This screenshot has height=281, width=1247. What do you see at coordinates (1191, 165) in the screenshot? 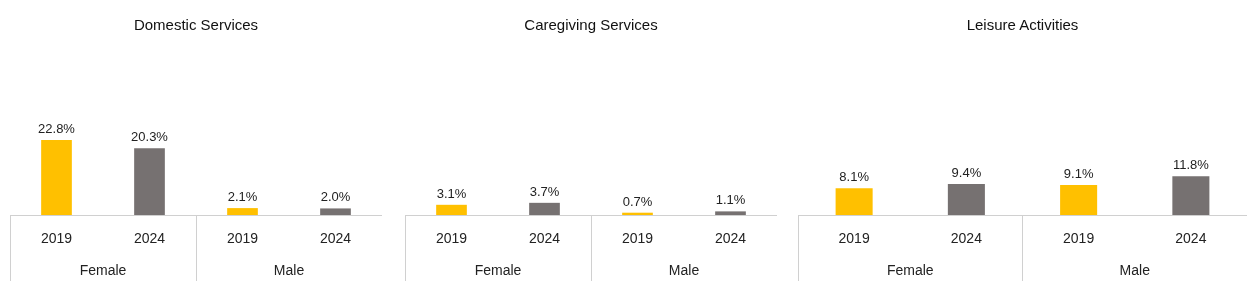
I see `data-label: 11.8%` at bounding box center [1191, 165].